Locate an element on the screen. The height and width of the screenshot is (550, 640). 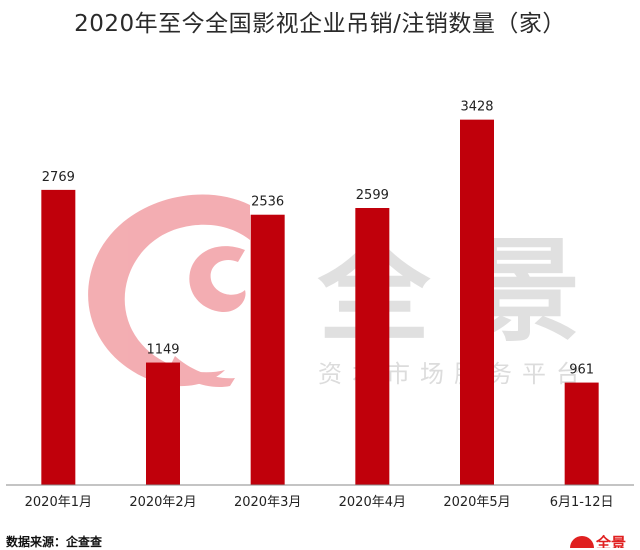
data-source-note: 数据来源：企查查 is located at coordinates (54, 542).